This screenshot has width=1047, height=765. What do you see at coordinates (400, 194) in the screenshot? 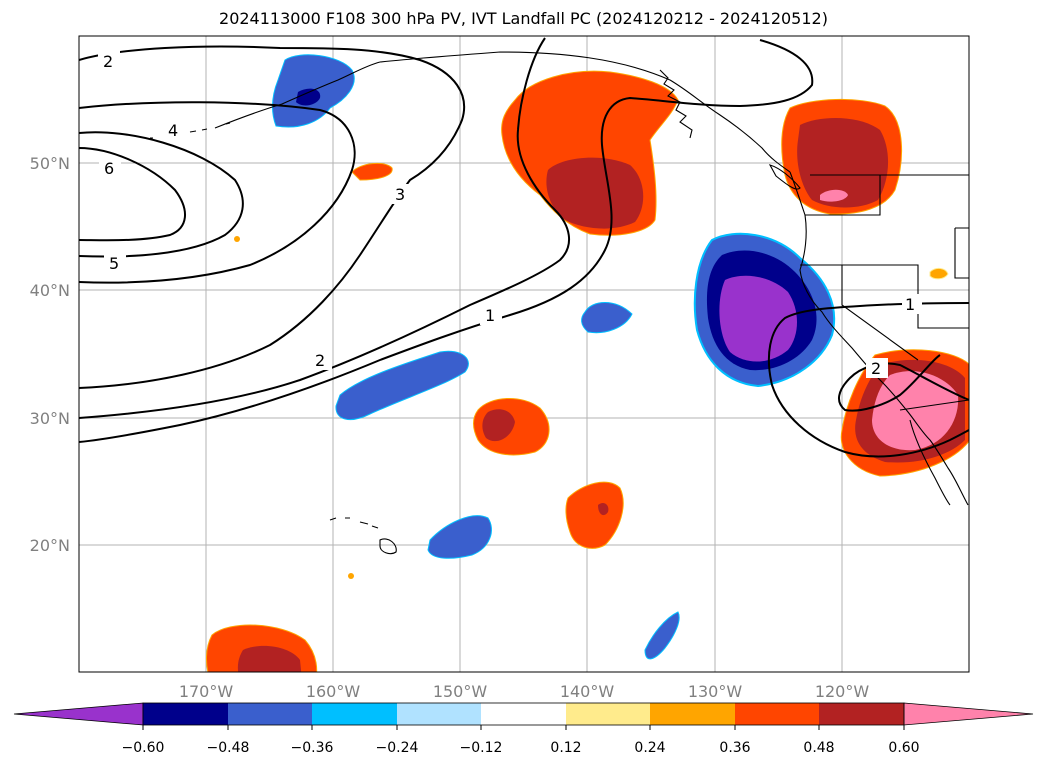
I see `contour-label: 3` at bounding box center [400, 194].